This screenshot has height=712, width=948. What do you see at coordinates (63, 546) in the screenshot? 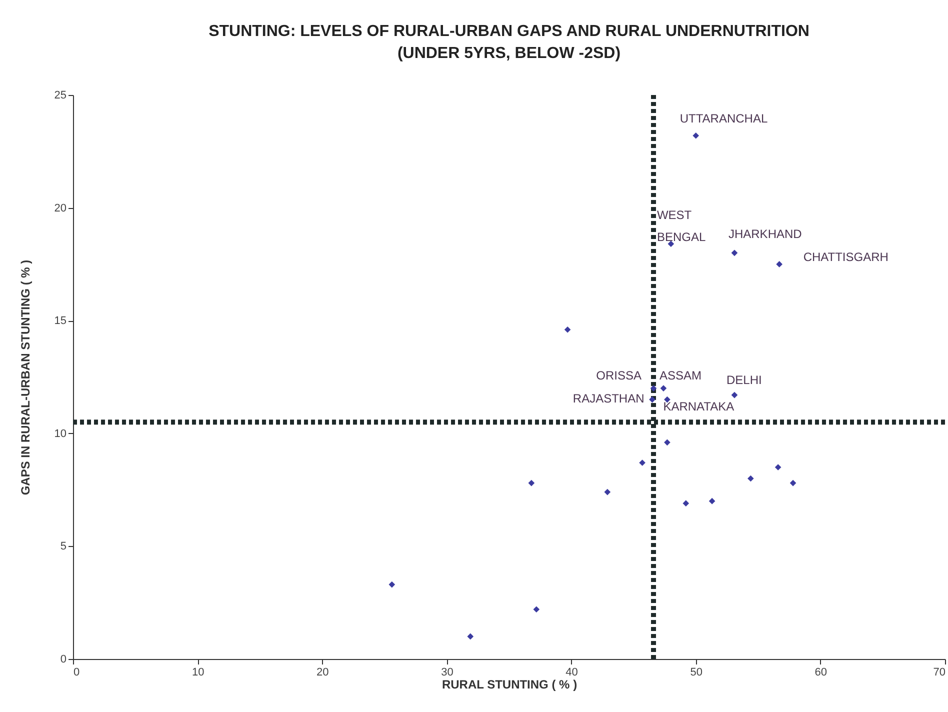
I see `y-tick-label: 5` at bounding box center [63, 546].